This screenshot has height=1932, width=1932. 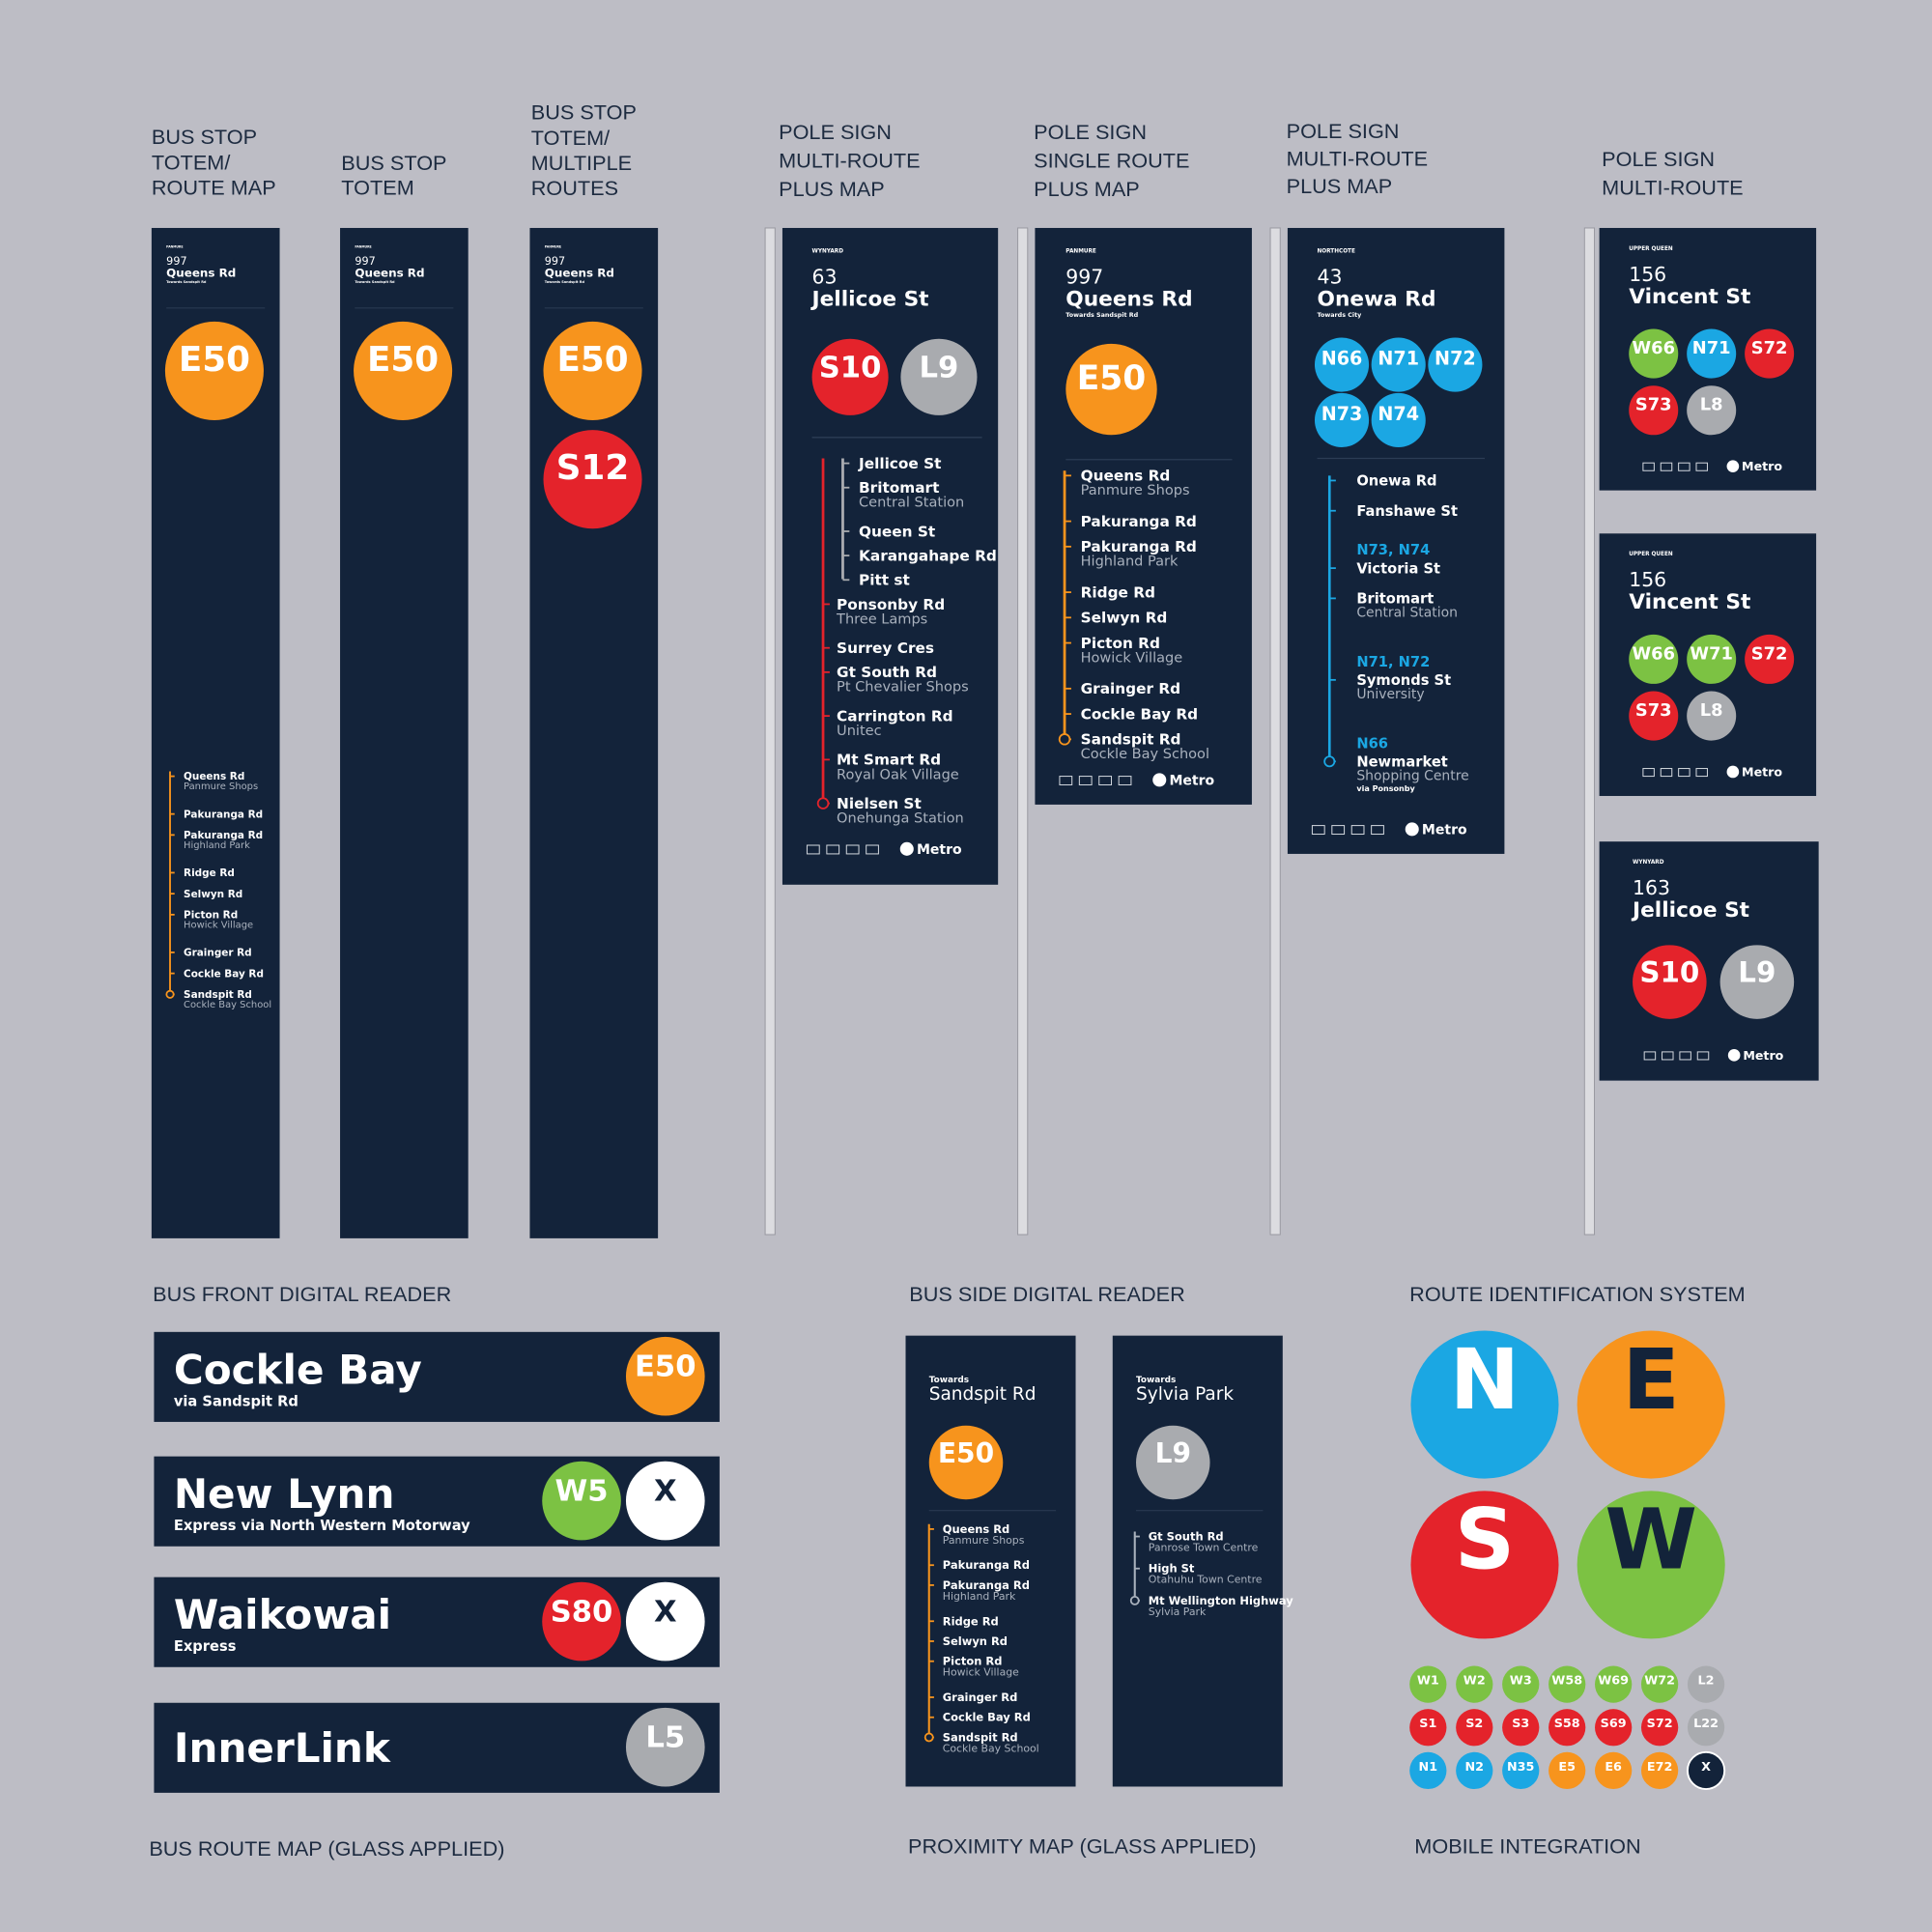 I want to click on route-code: N71, so click(x=1398, y=359).